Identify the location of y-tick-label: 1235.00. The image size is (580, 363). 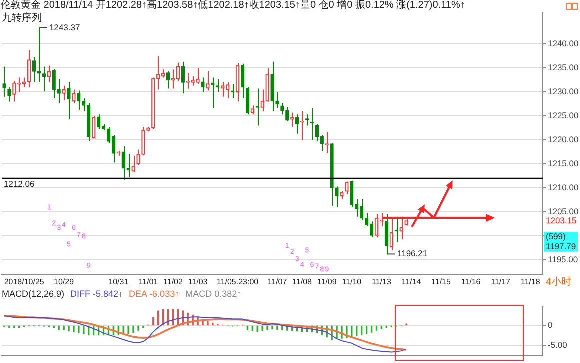
(563, 67).